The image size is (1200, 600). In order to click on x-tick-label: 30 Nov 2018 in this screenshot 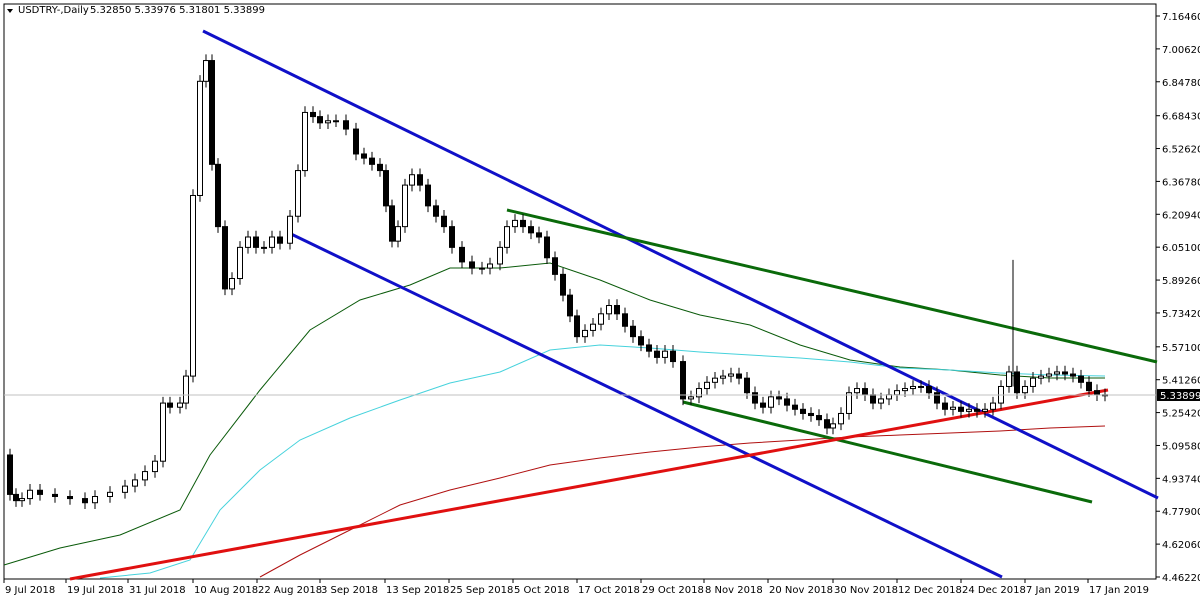, I will do `click(866, 590)`.